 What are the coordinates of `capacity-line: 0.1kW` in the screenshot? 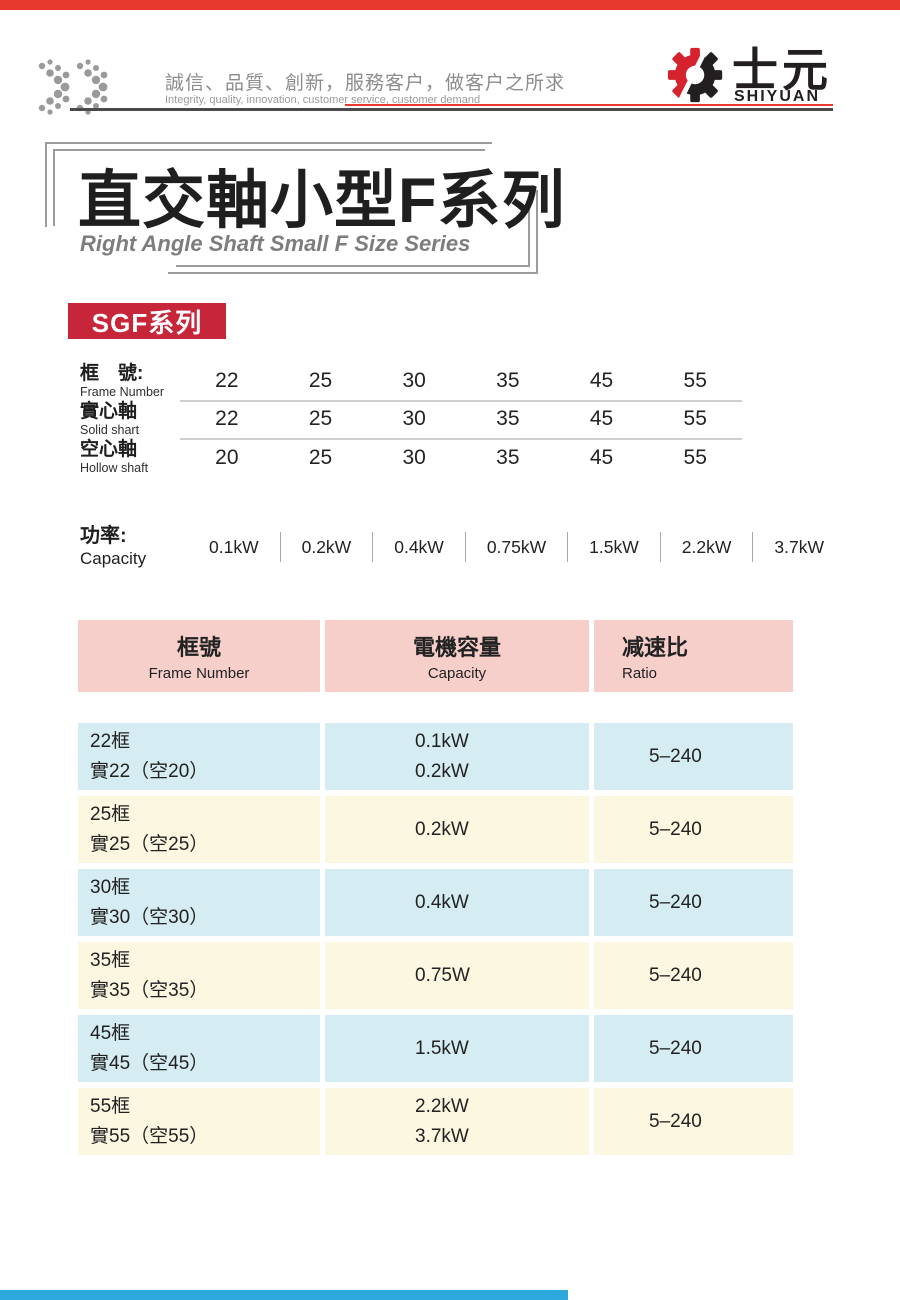 It's located at (442, 742).